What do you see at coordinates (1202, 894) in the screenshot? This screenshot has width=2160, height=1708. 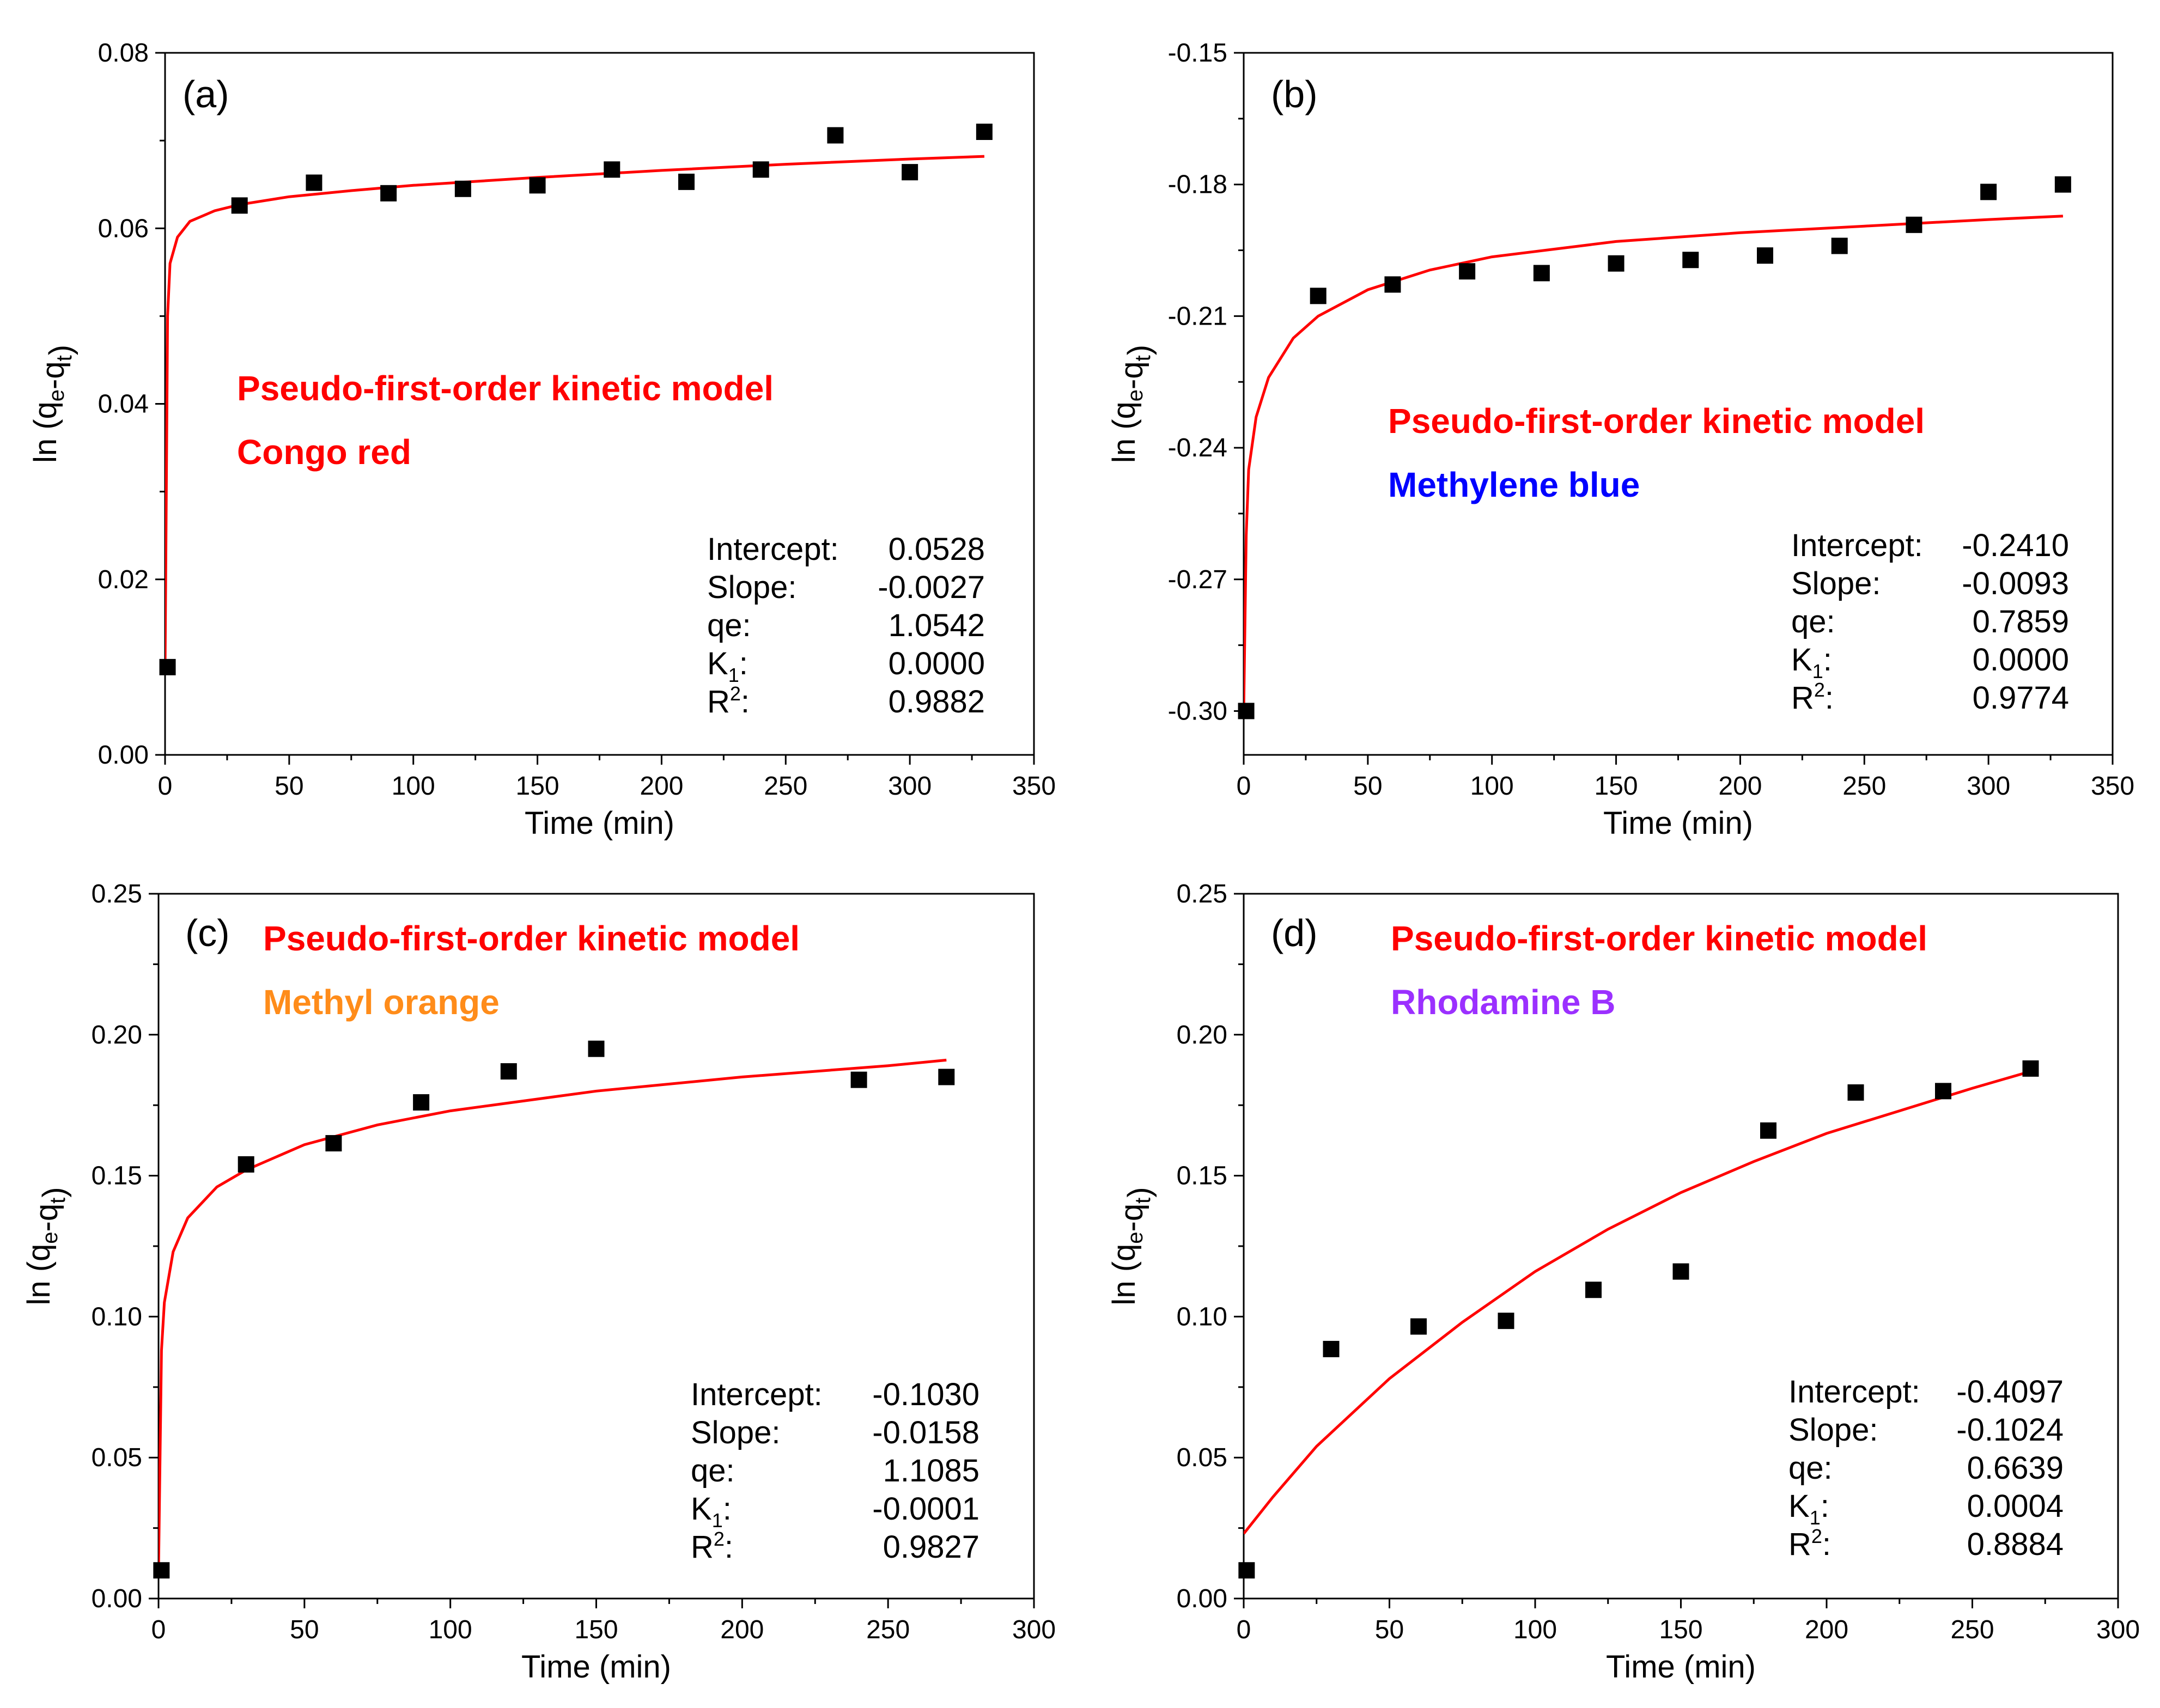 I see `y-tick-label: 0.25` at bounding box center [1202, 894].